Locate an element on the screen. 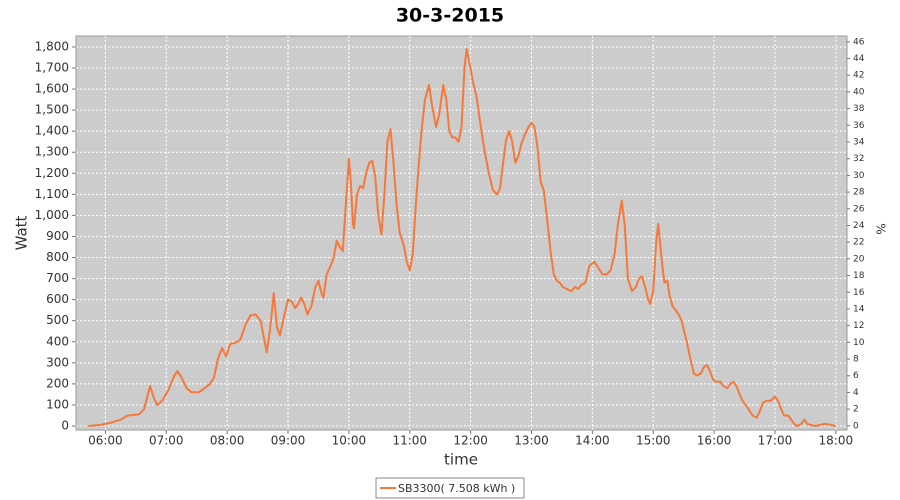 Image resolution: width=900 pixels, height=500 pixels. y2-tick-label: 16 is located at coordinates (859, 293).